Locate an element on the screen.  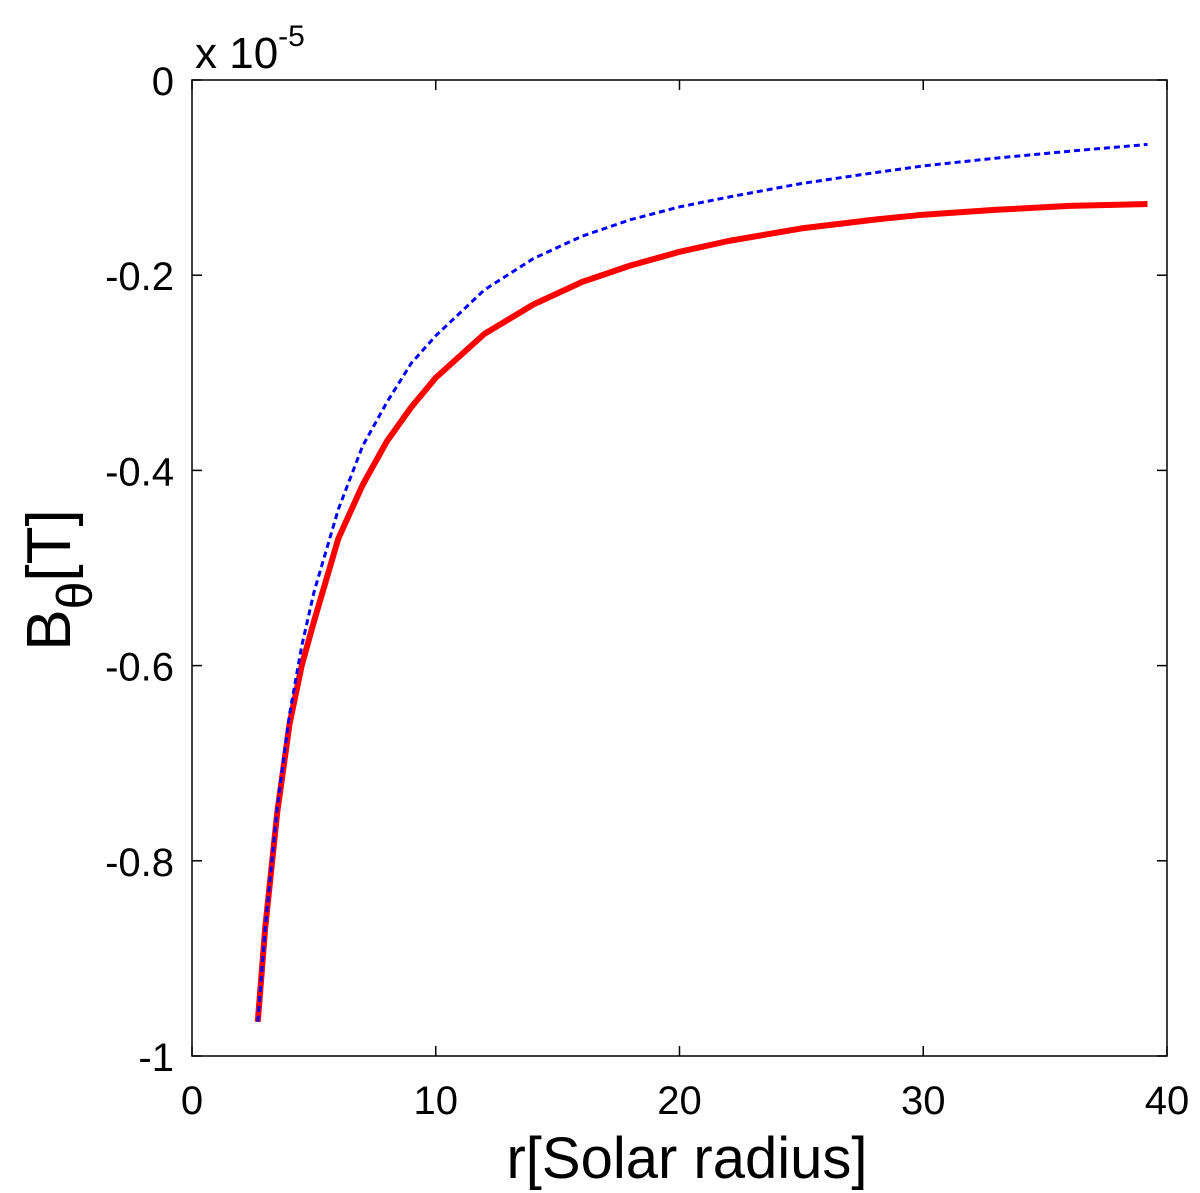
y-tick-label: -0.8 is located at coordinates (139, 863).